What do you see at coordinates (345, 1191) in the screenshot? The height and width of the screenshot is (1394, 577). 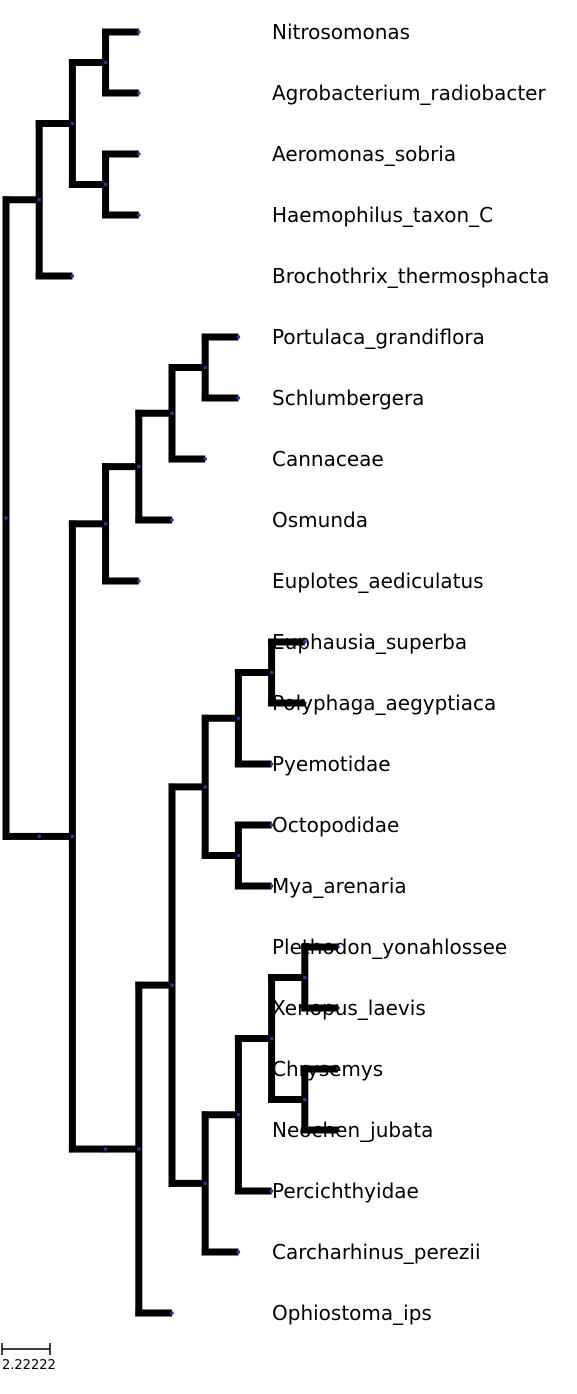 I see `leaf-label: Percichthyidae` at bounding box center [345, 1191].